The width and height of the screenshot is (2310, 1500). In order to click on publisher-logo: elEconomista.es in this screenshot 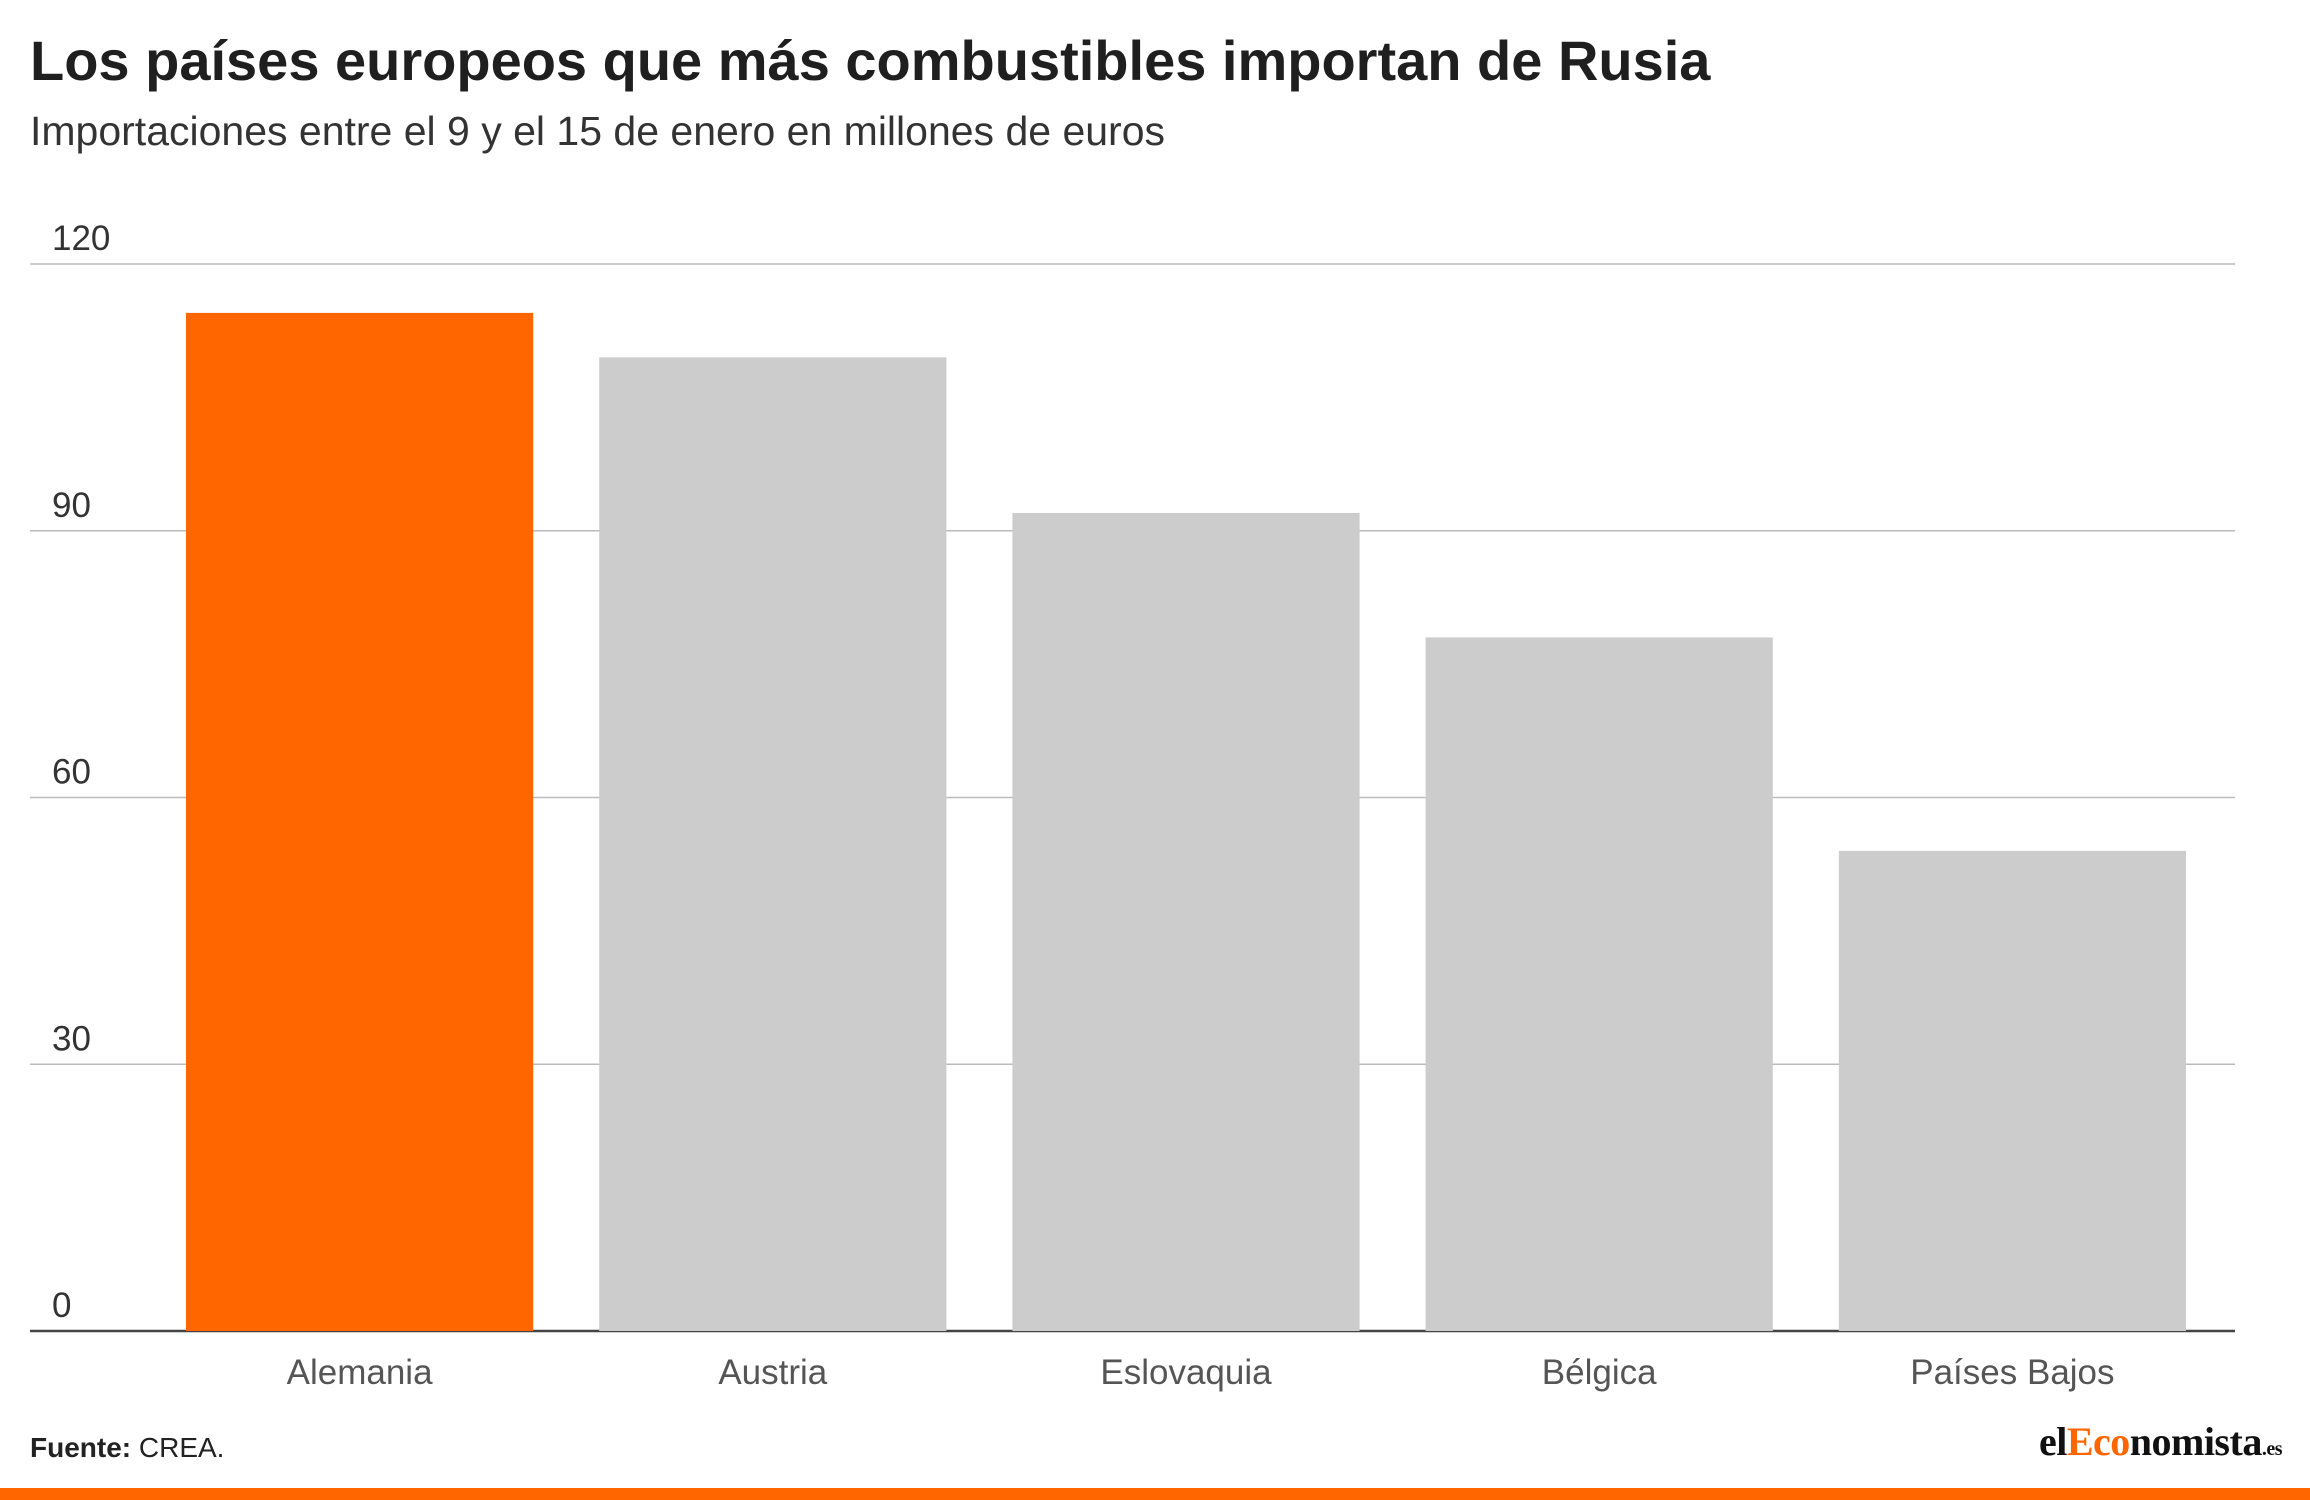, I will do `click(2160, 1441)`.